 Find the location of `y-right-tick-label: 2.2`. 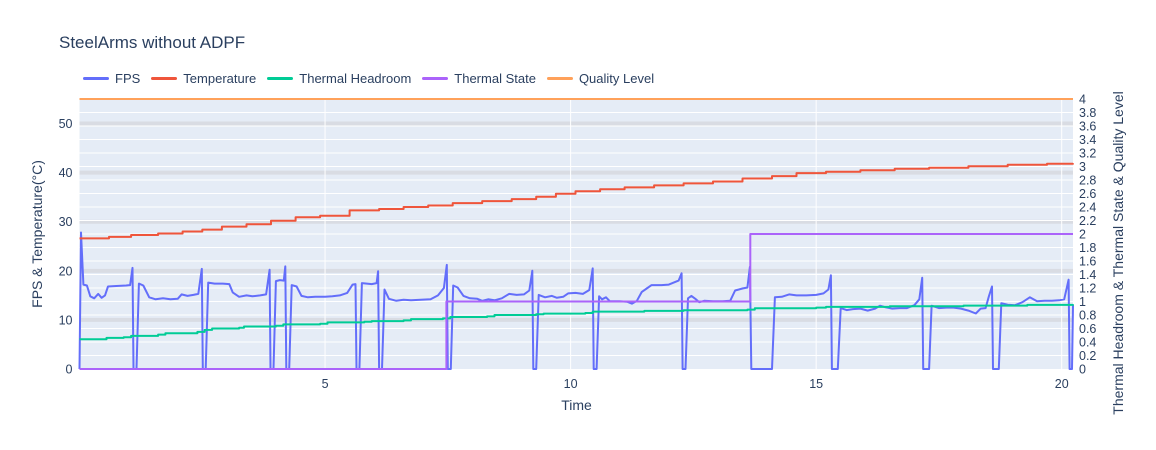

y-right-tick-label: 2.2 is located at coordinates (1087, 221).